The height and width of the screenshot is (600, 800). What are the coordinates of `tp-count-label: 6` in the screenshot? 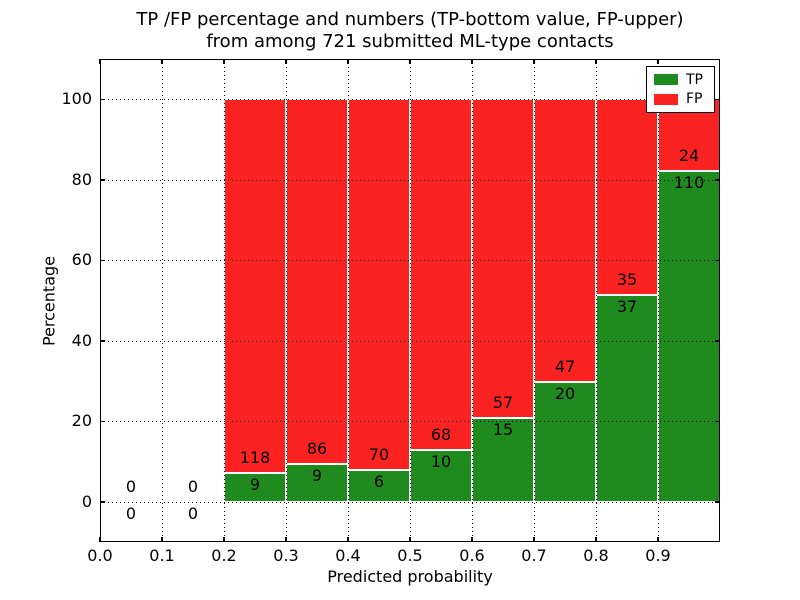 It's located at (379, 481).